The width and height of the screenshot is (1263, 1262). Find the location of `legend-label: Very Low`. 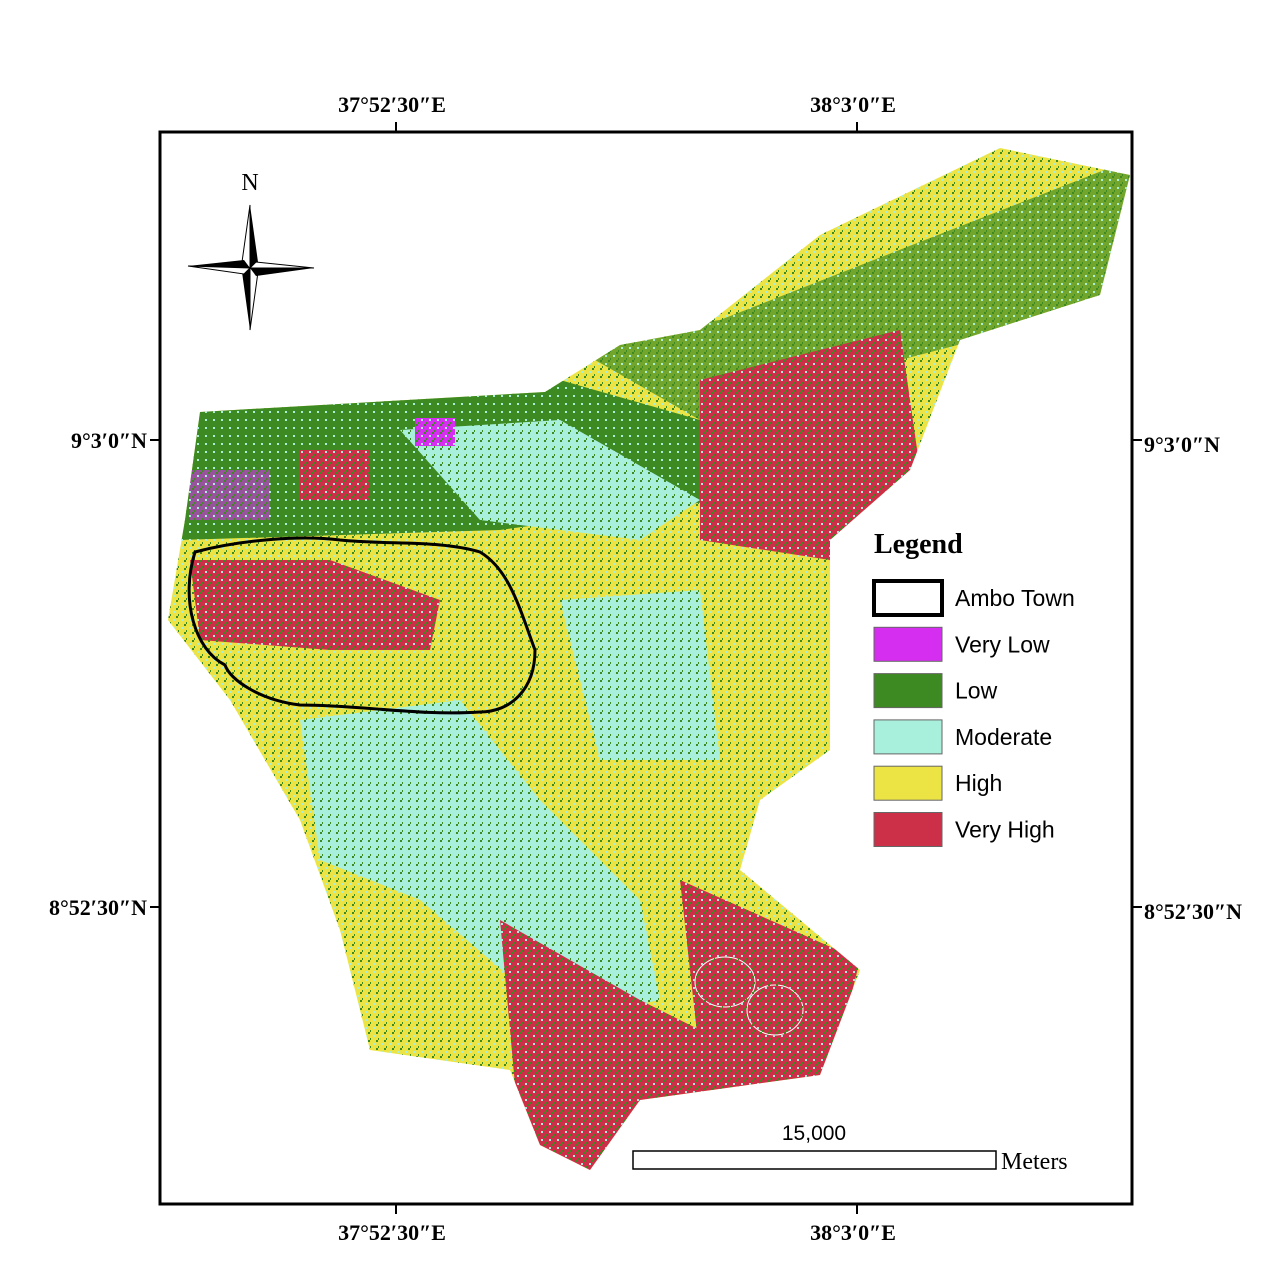

legend-label: Very Low is located at coordinates (1002, 644).